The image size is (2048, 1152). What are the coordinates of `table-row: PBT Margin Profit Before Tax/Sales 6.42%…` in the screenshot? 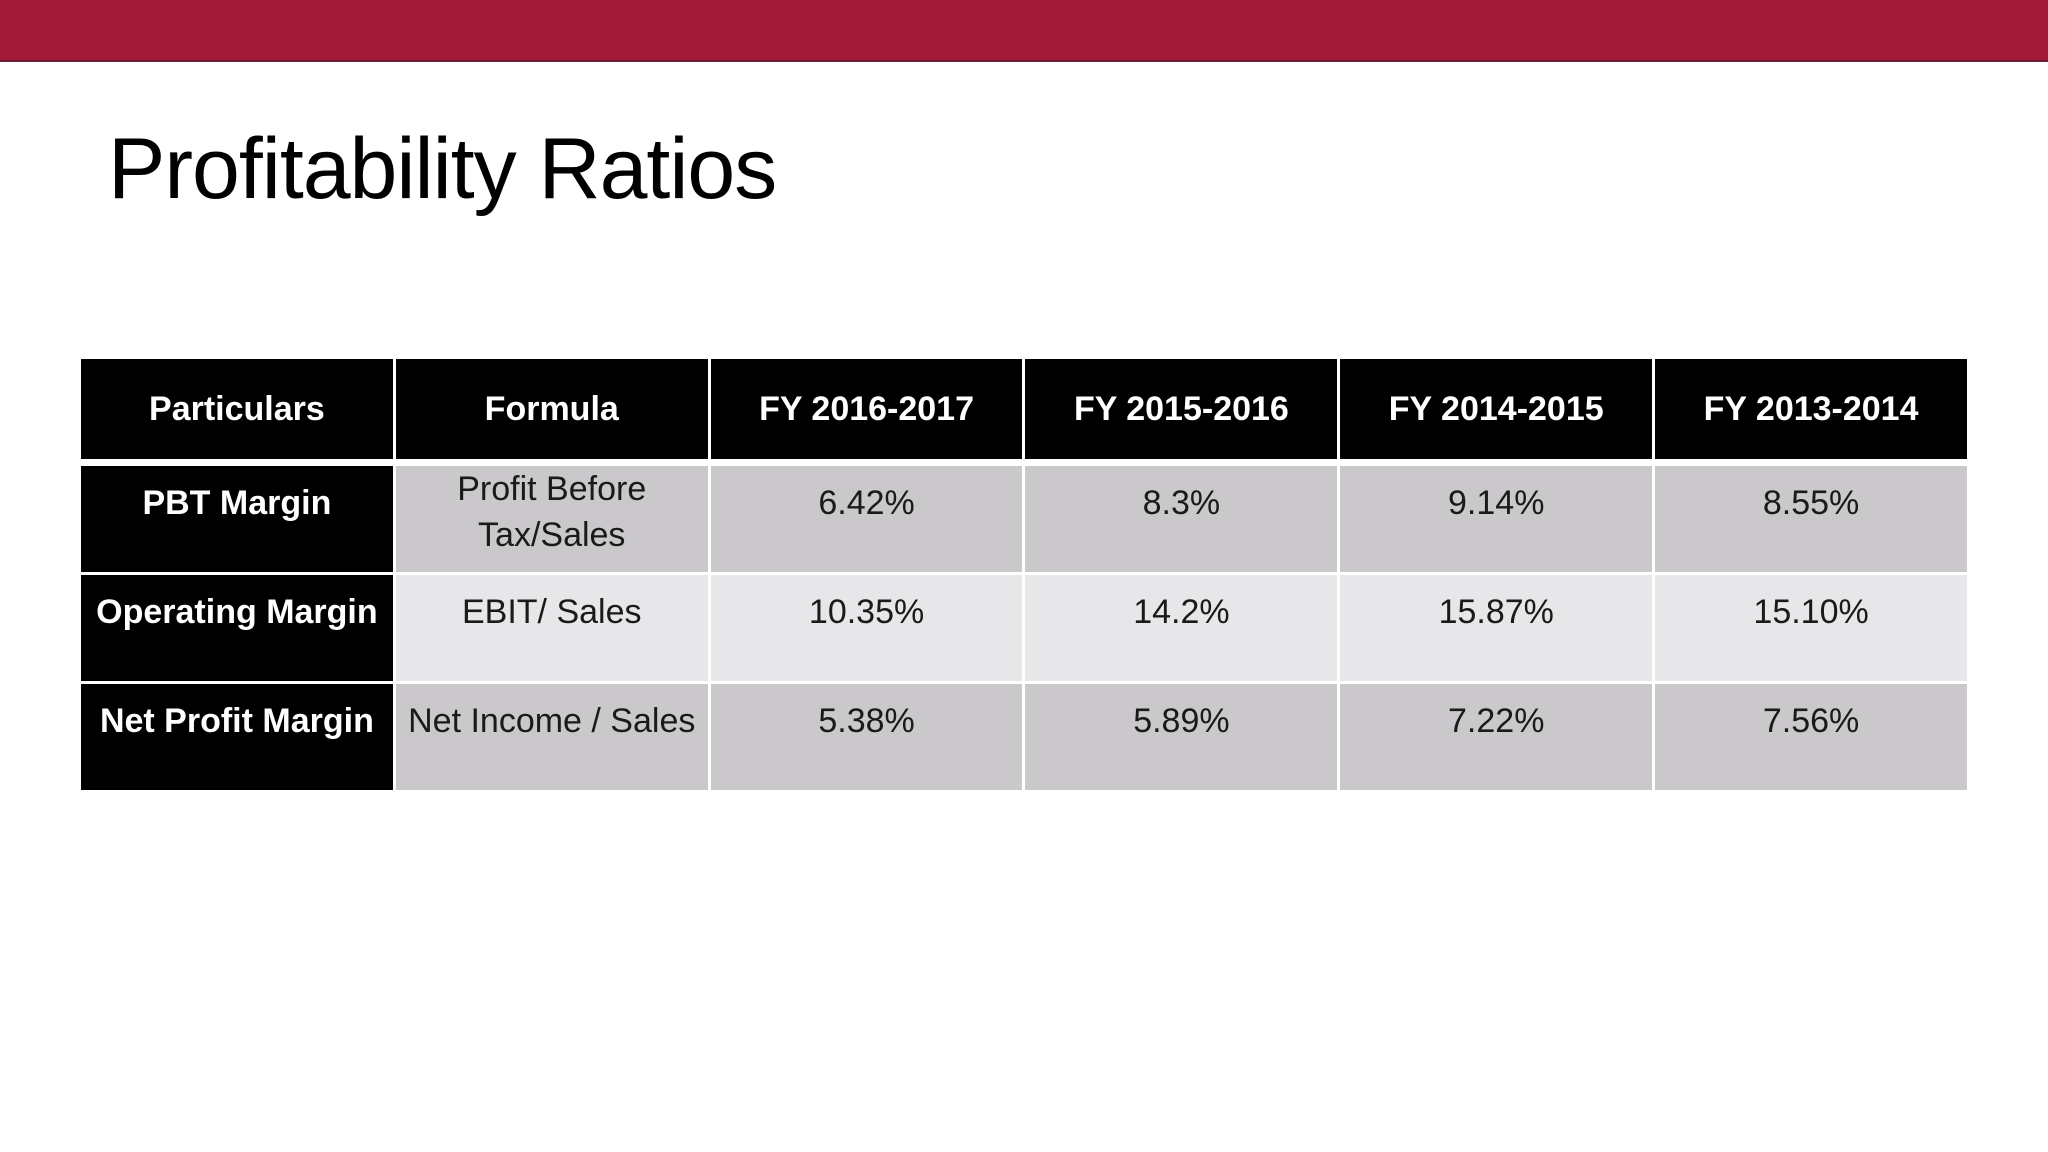 It's located at (1024, 519).